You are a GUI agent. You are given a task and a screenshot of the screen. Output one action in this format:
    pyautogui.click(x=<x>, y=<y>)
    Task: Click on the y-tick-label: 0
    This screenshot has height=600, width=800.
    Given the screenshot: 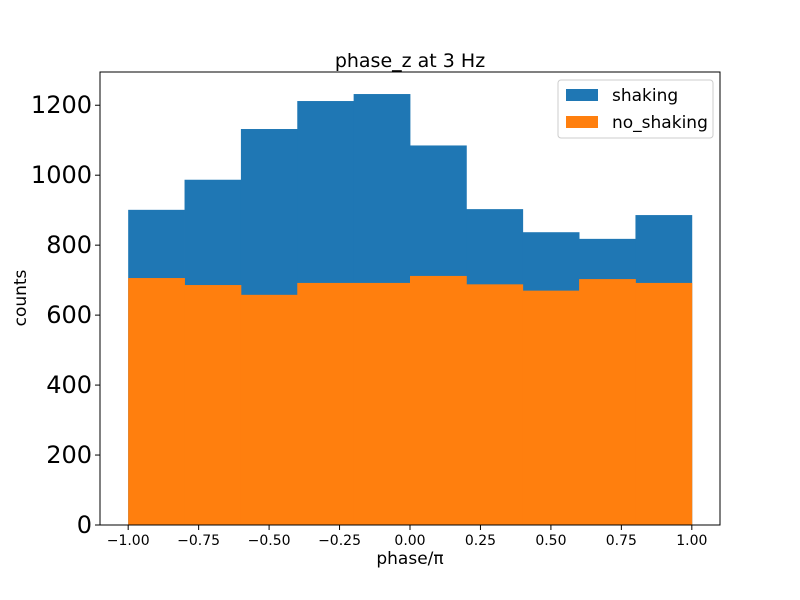 What is the action you would take?
    pyautogui.click(x=84, y=525)
    